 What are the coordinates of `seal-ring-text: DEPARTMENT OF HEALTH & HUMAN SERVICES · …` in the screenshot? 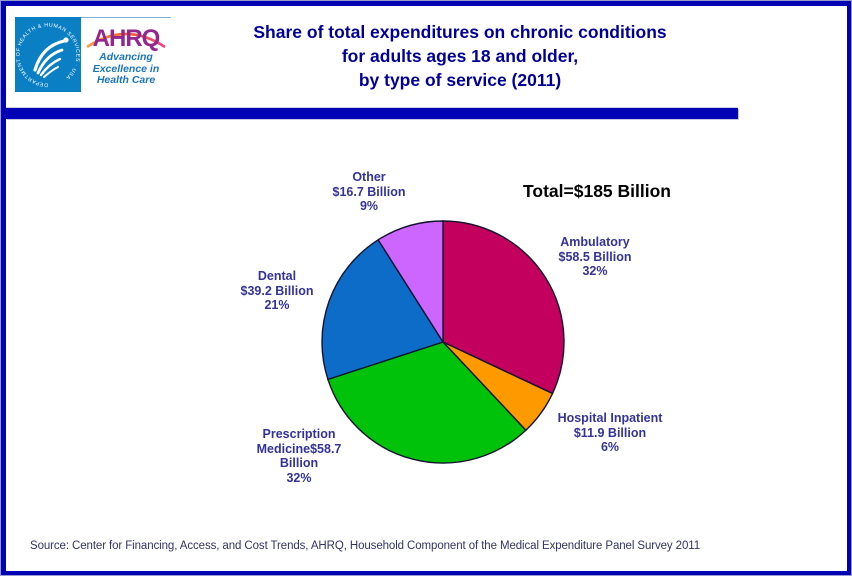 It's located at (47, 54).